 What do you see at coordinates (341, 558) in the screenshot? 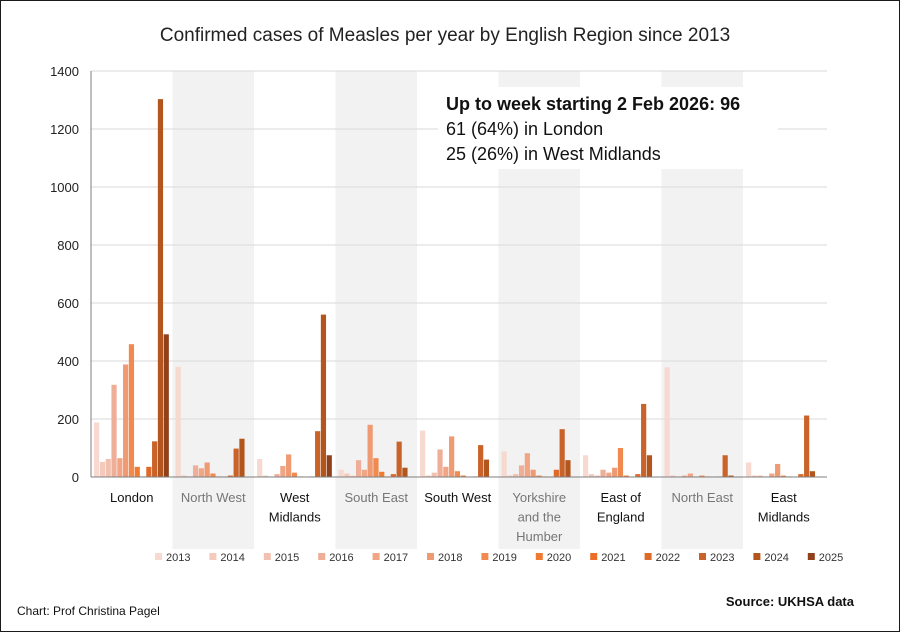
I see `legend-label: 2016` at bounding box center [341, 558].